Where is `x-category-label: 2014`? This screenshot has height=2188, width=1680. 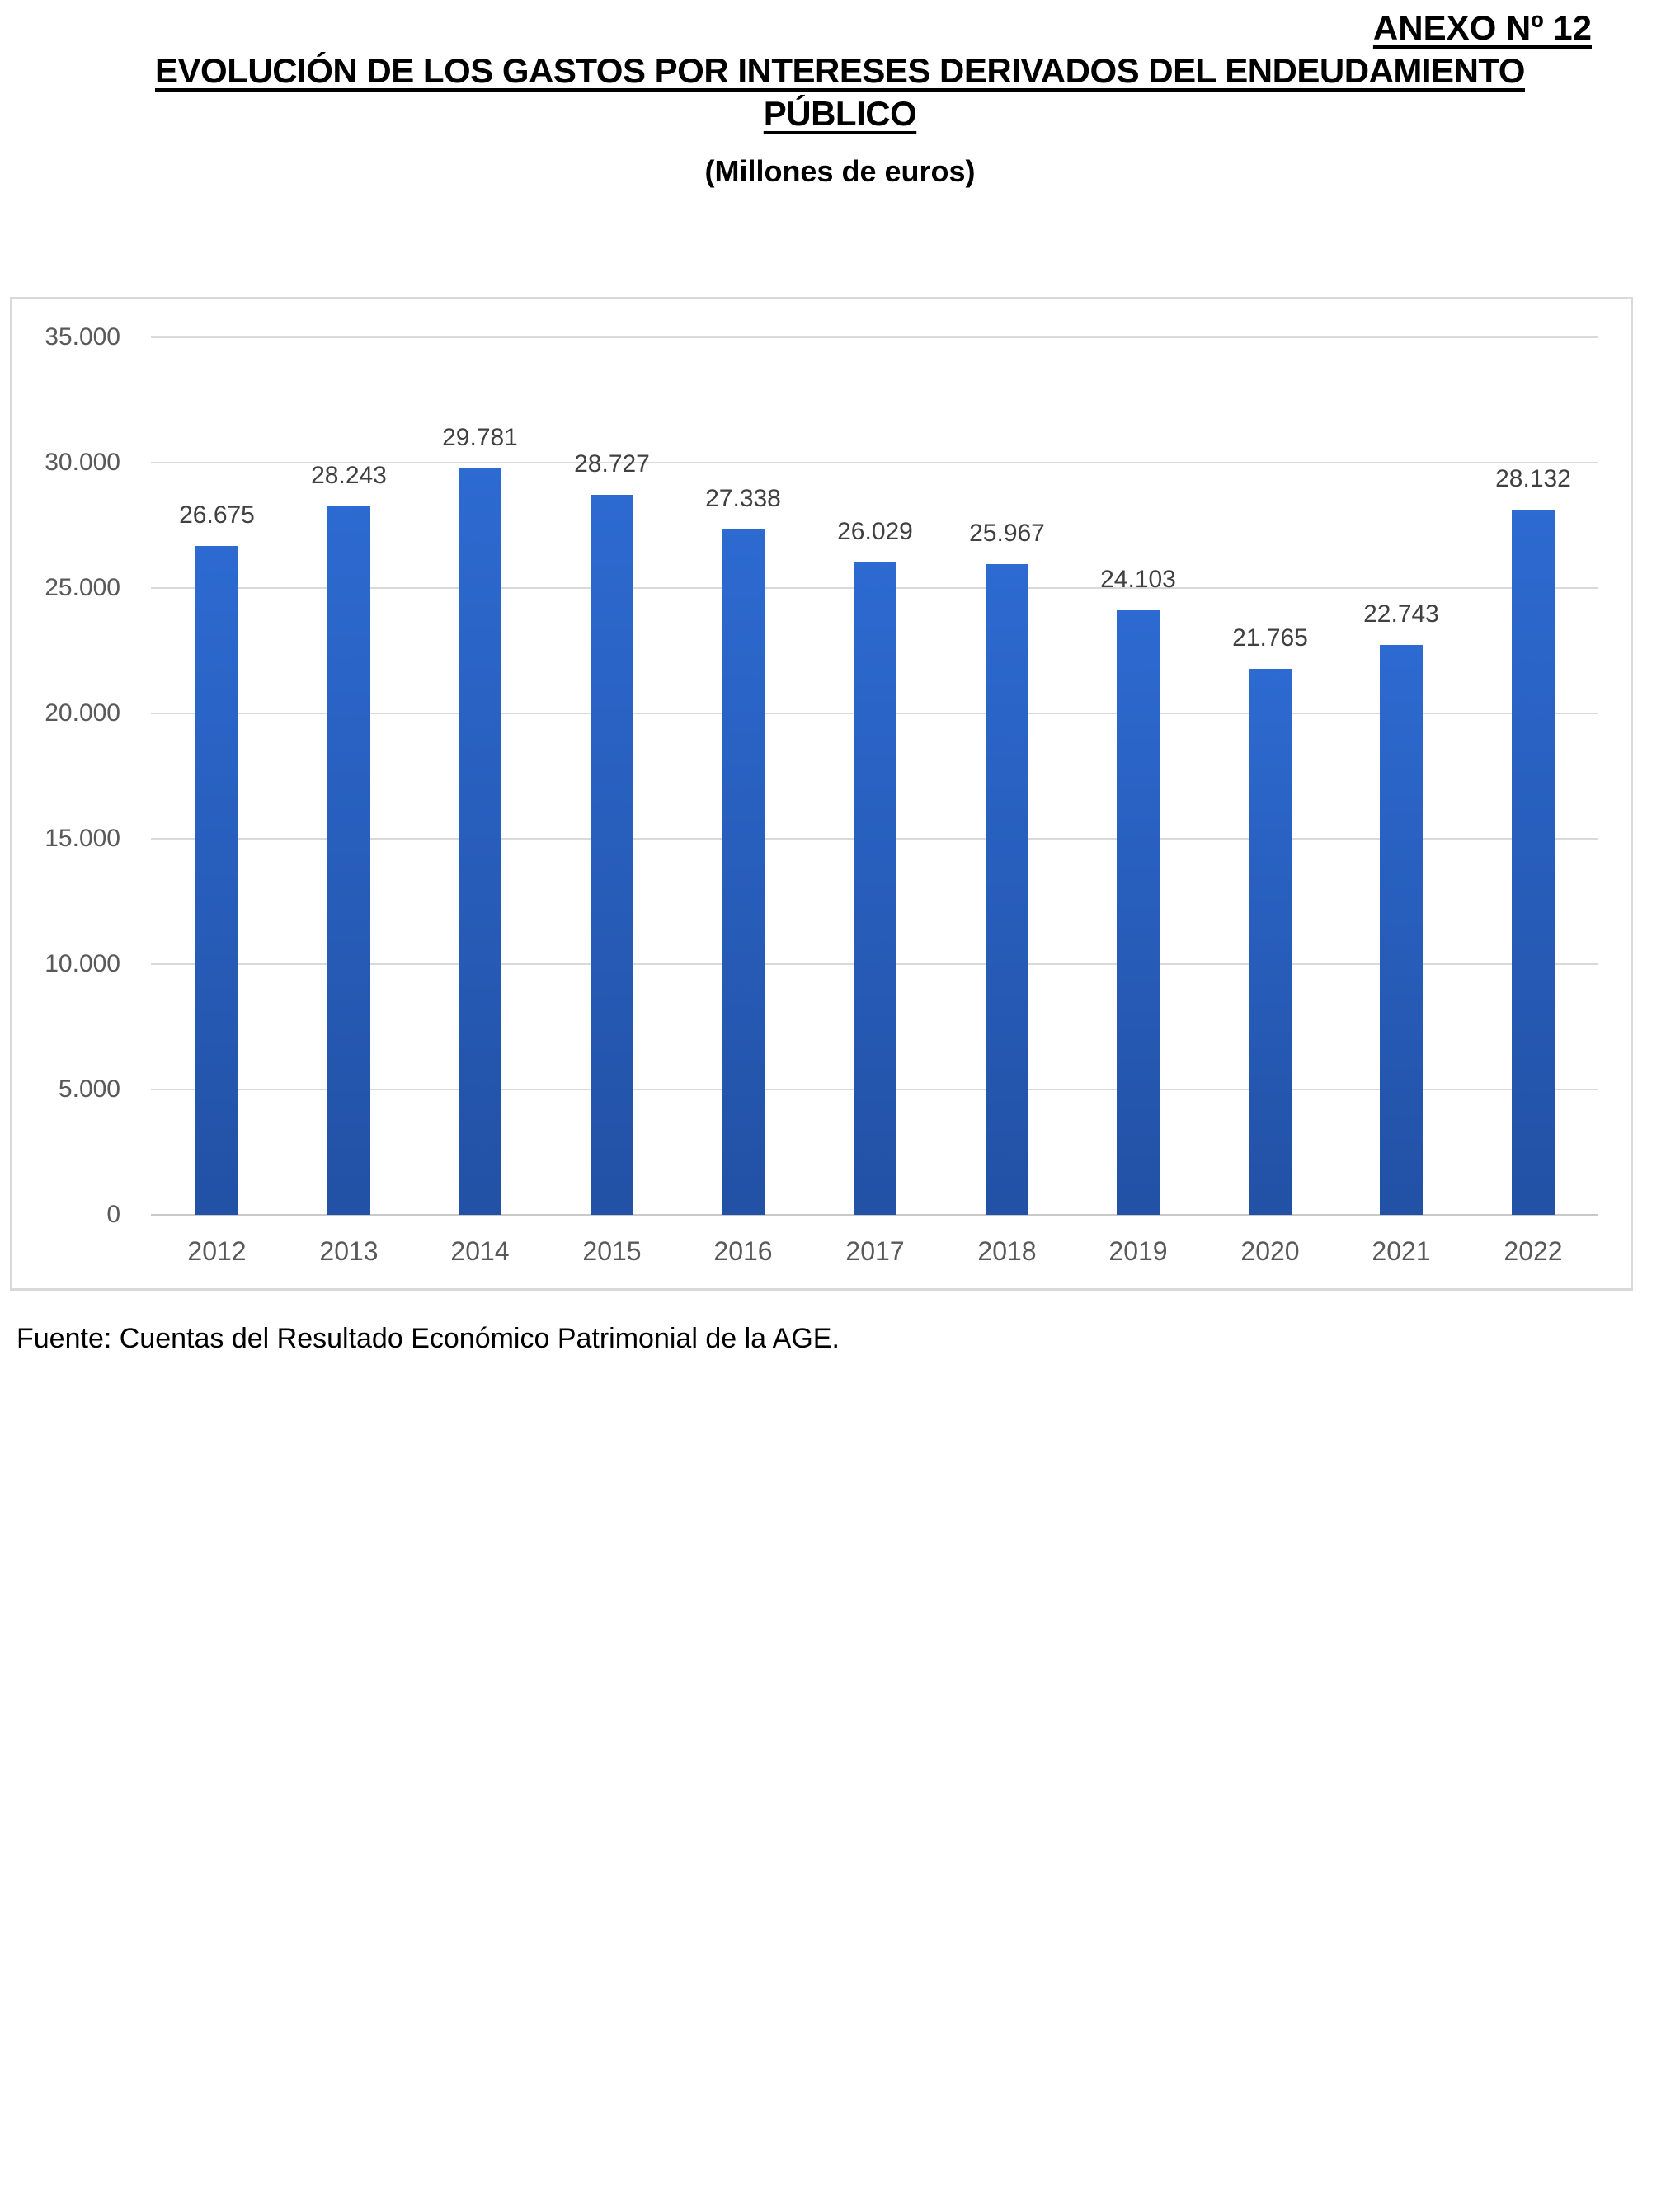
x-category-label: 2014 is located at coordinates (480, 1251).